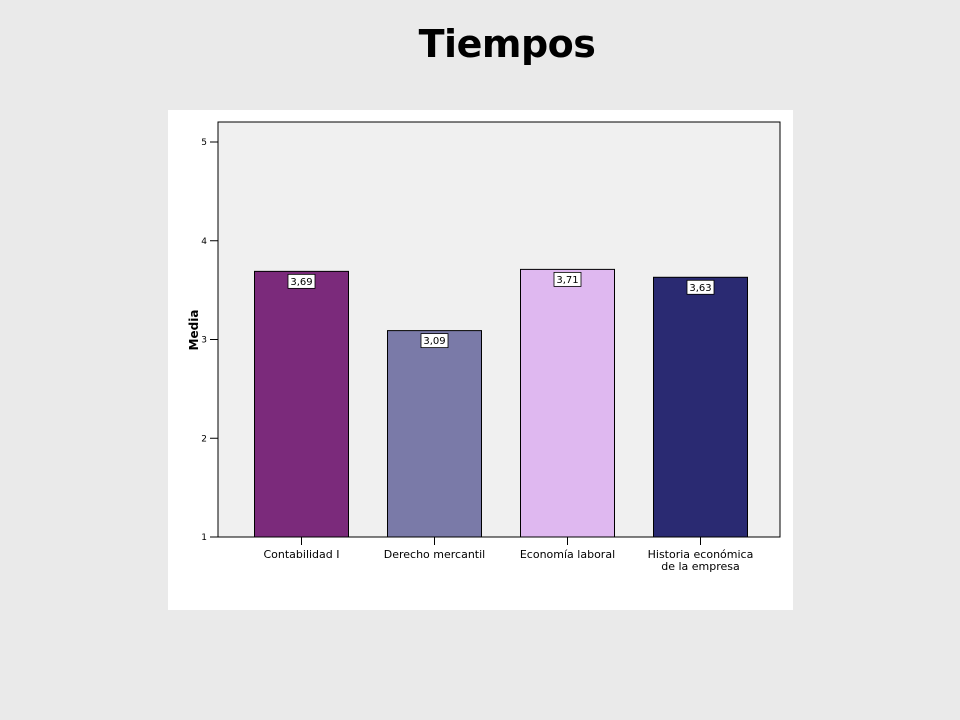 The width and height of the screenshot is (960, 720). Describe the element at coordinates (434, 554) in the screenshot. I see `x-tick-label: Derecho mercantil` at that location.